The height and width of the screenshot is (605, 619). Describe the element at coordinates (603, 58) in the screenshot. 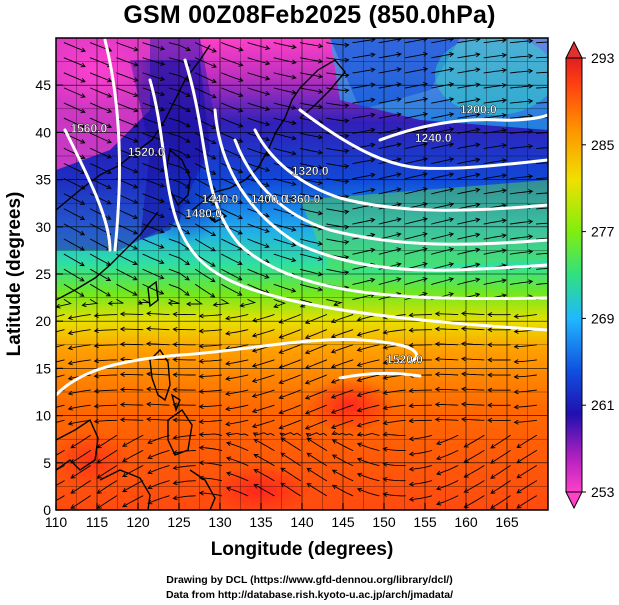

I see `colorbar-tick-label: 293` at that location.